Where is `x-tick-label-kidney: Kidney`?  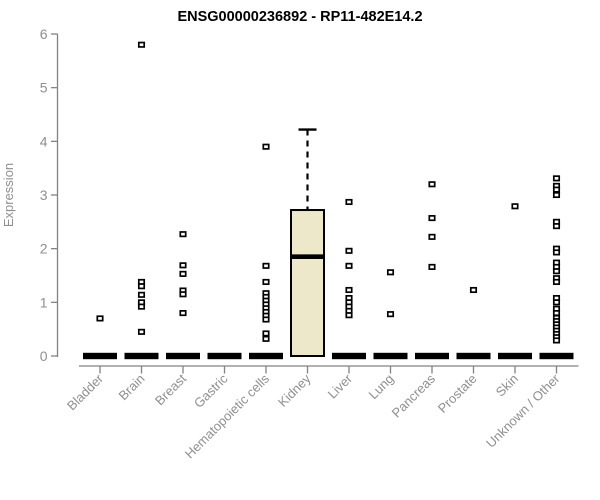
x-tick-label-kidney: Kidney is located at coordinates (294, 390).